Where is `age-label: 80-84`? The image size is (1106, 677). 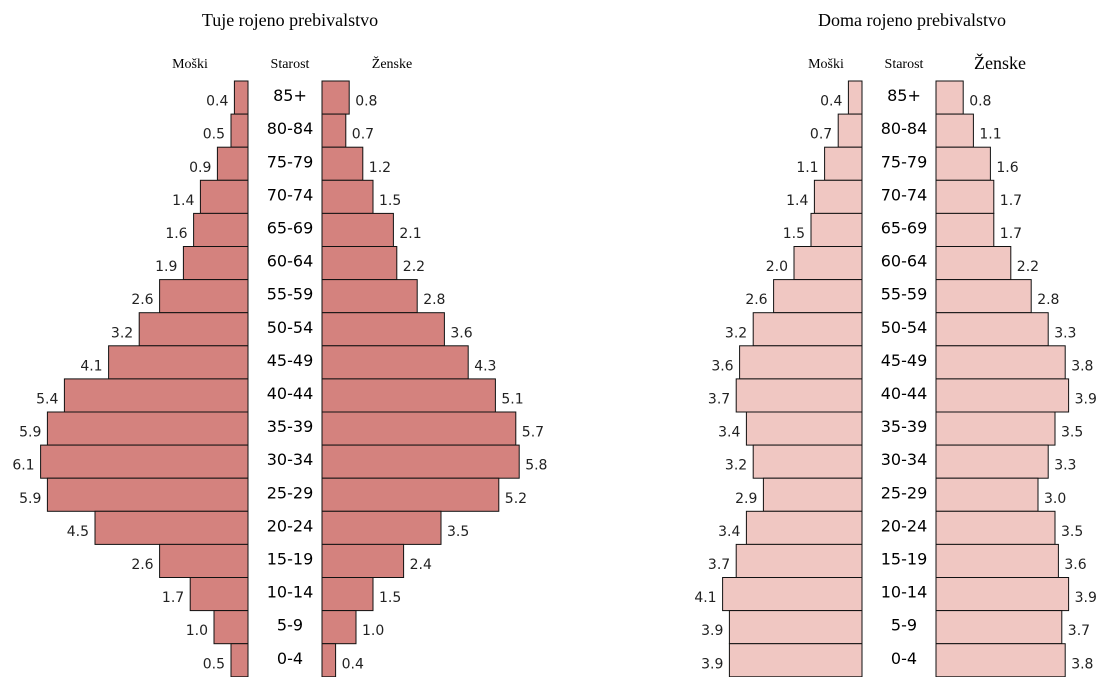 age-label: 80-84 is located at coordinates (290, 128).